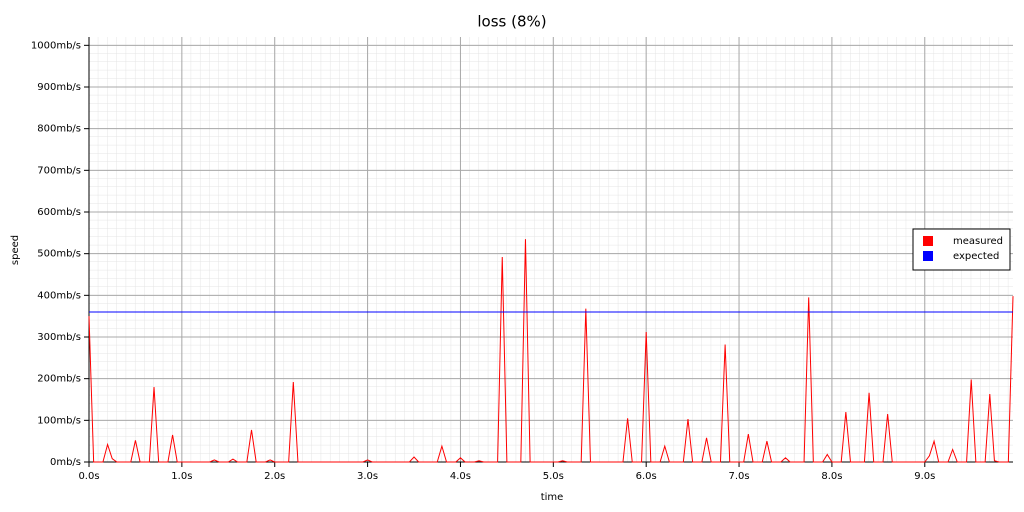  What do you see at coordinates (59, 420) in the screenshot?
I see `y-tick-label: 100mb/s` at bounding box center [59, 420].